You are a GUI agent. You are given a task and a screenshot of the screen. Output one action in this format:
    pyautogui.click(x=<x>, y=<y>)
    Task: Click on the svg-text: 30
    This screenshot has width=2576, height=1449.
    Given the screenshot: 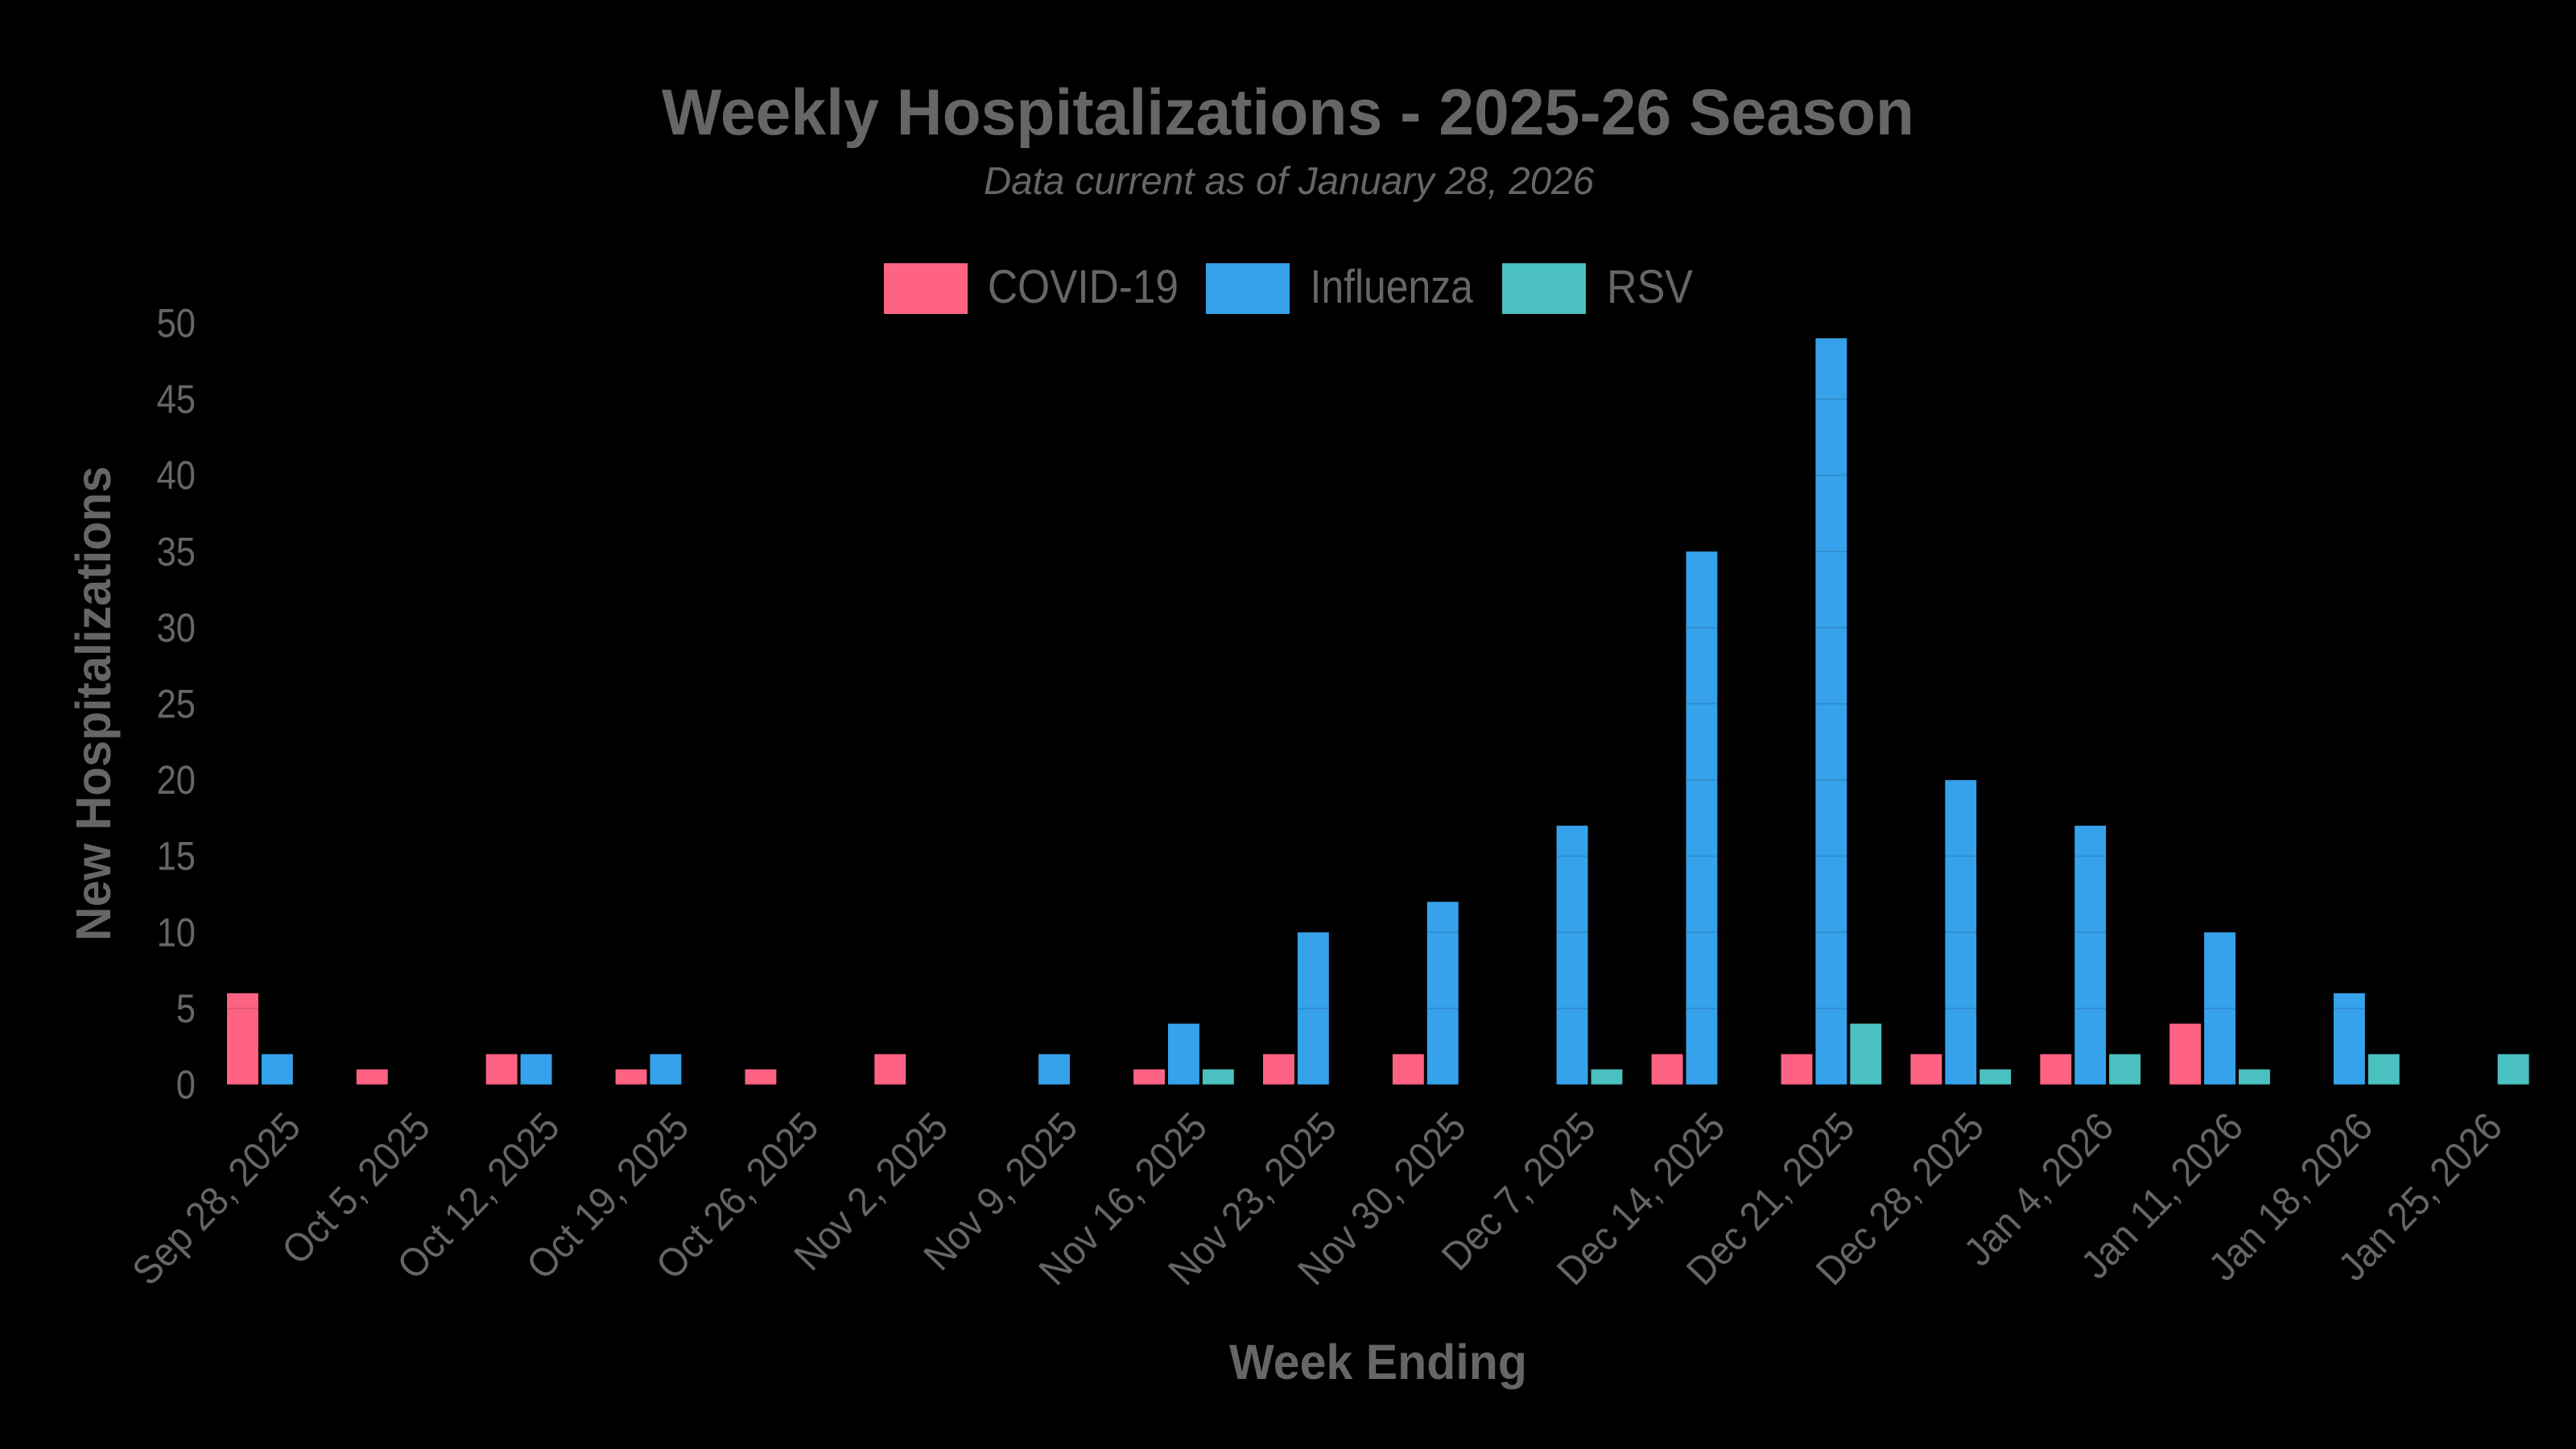 What is the action you would take?
    pyautogui.click(x=176, y=627)
    